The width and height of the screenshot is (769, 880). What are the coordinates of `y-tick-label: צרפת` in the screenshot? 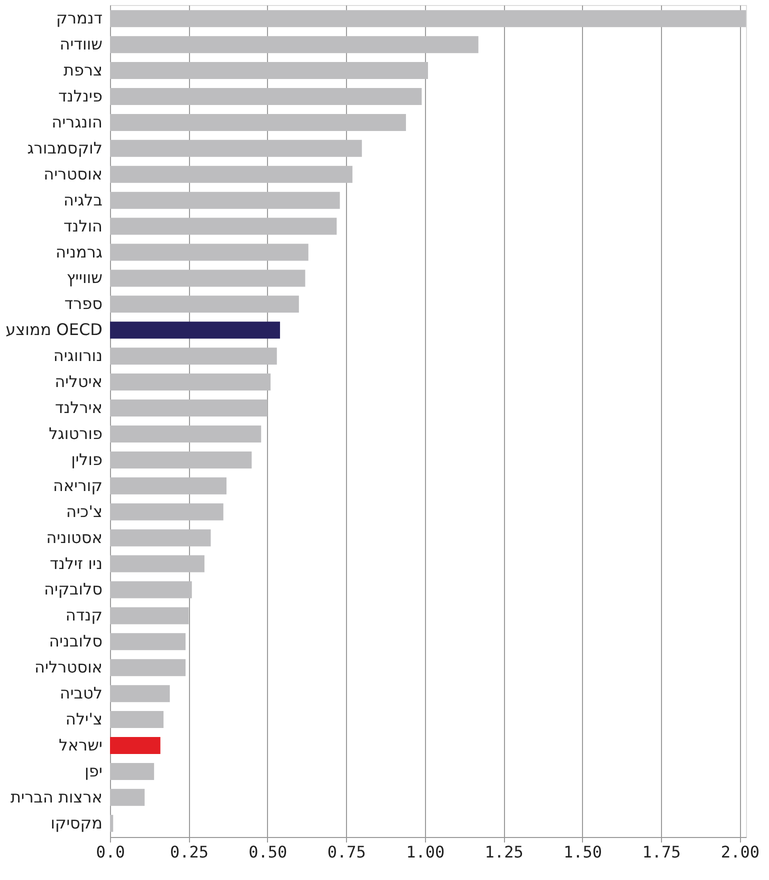 It's located at (82, 70).